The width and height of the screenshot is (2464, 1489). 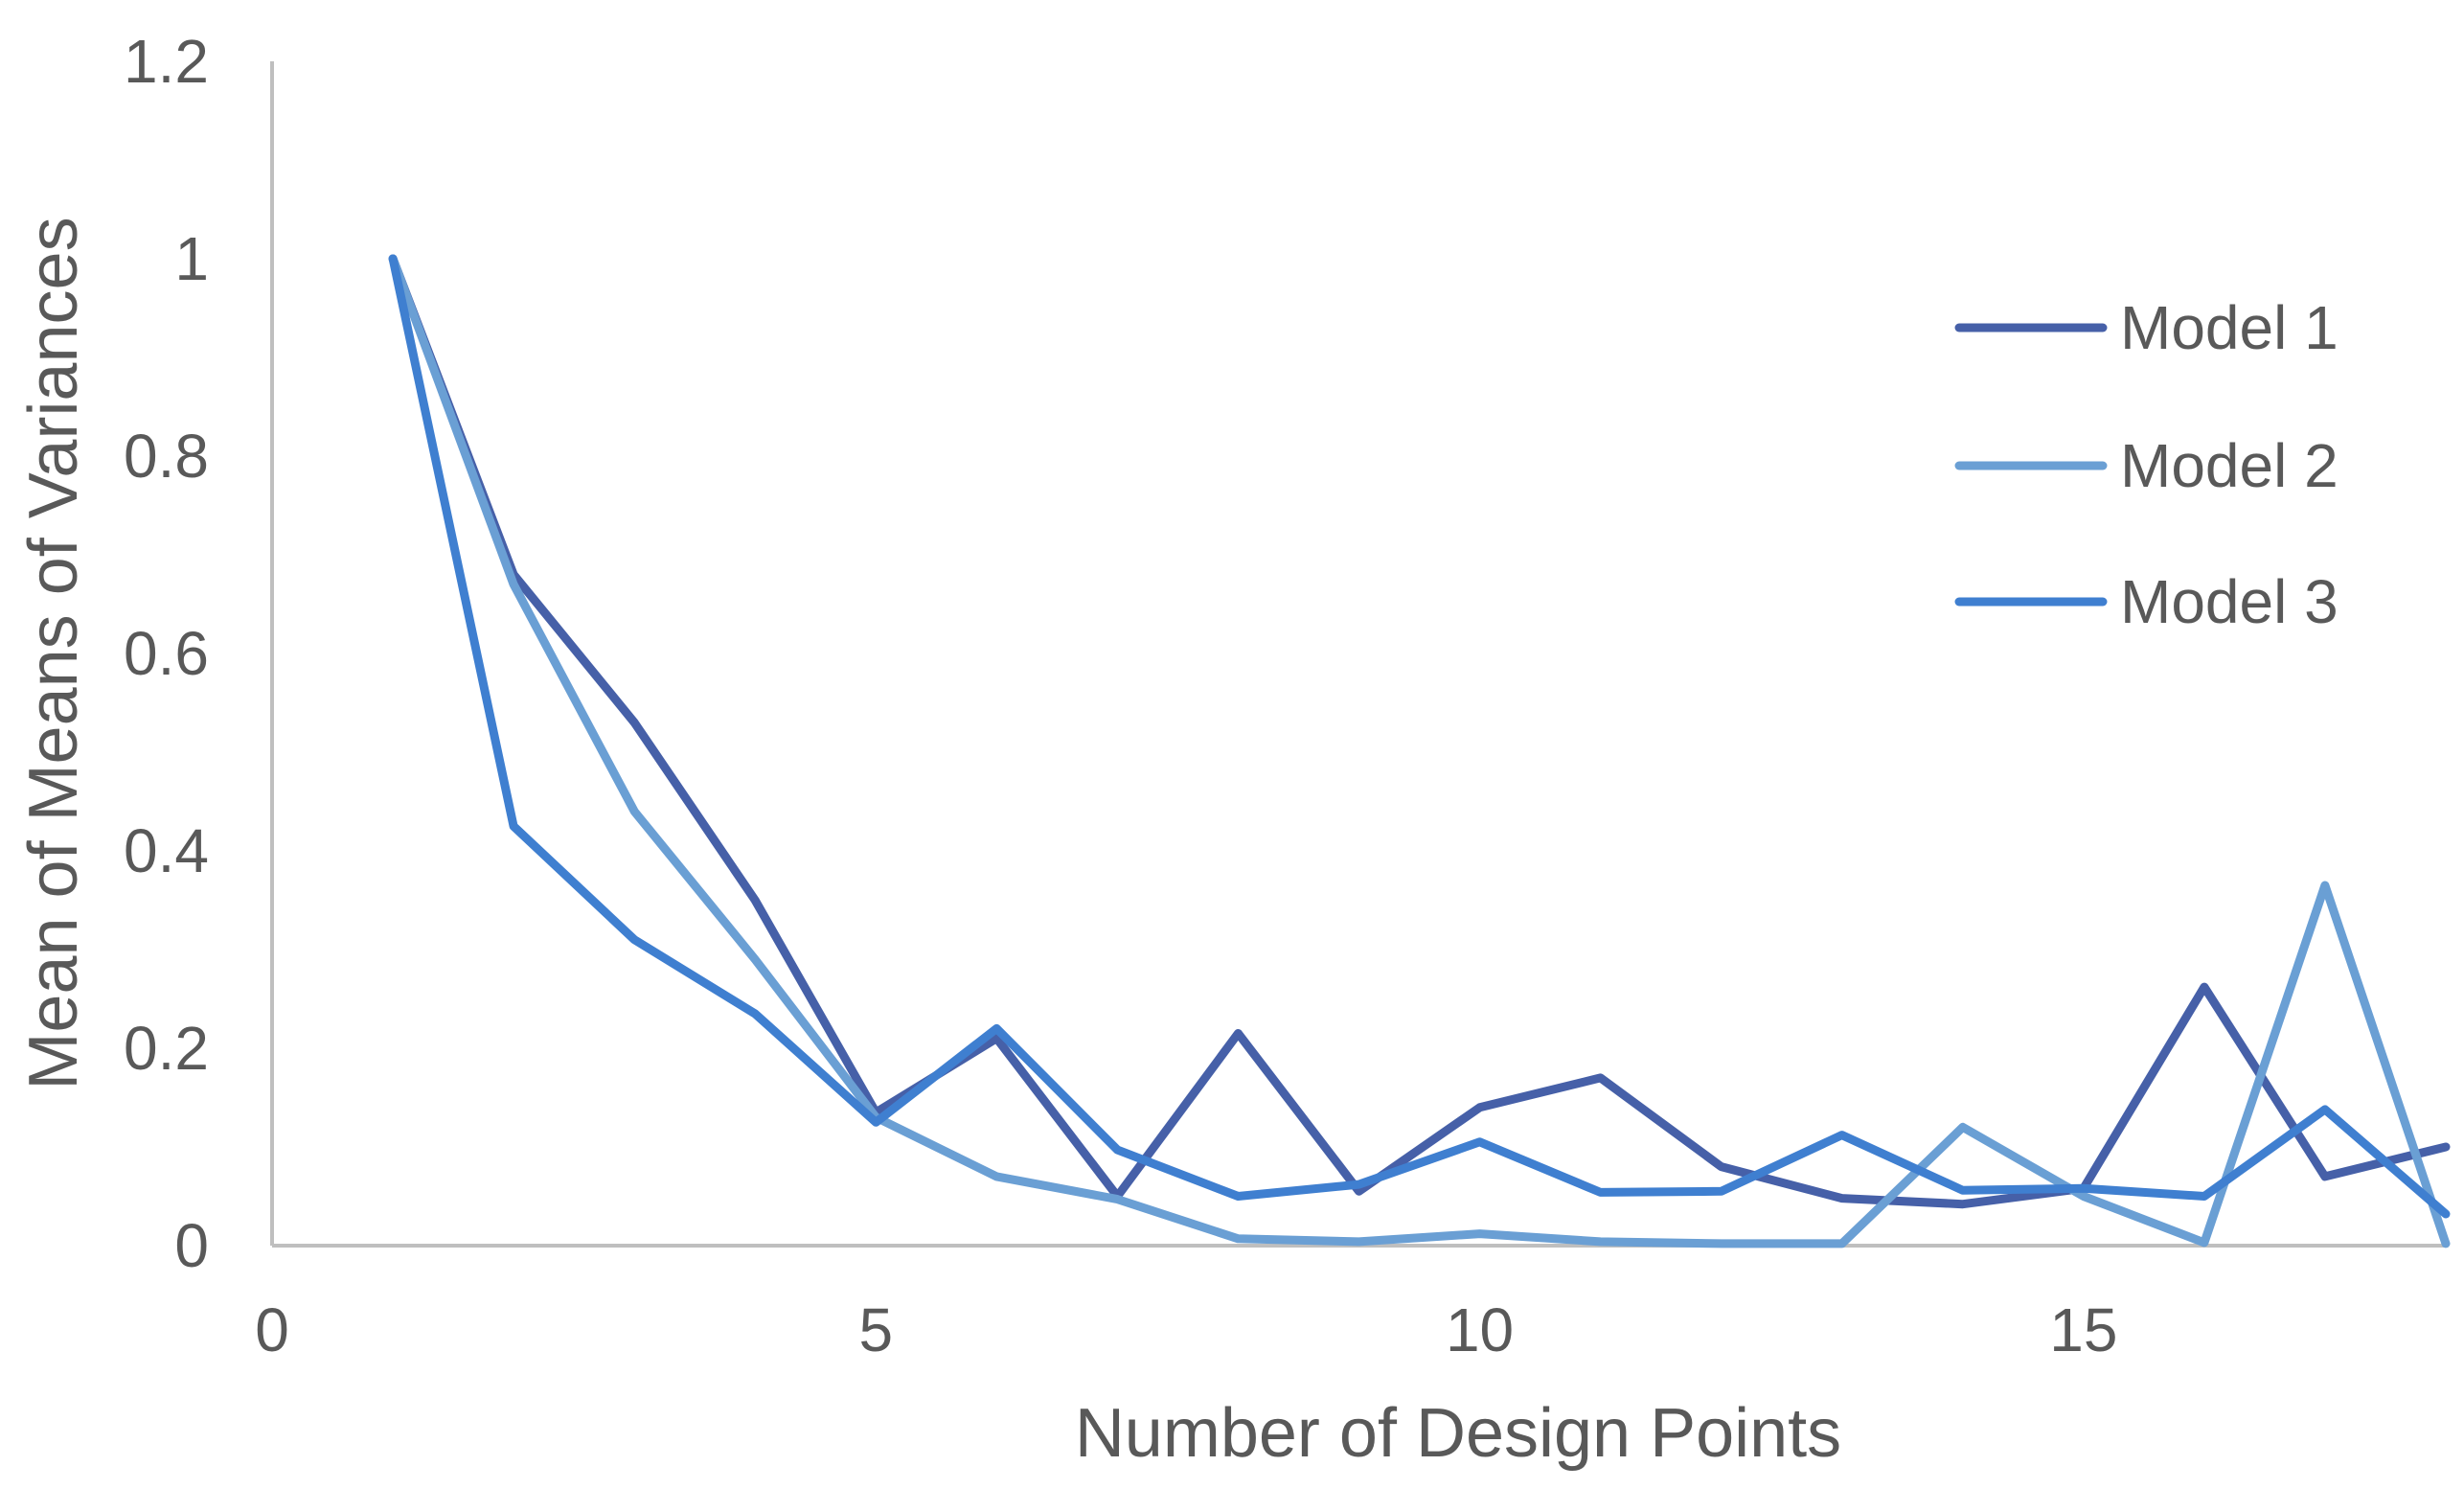 I want to click on x-tick-labels: 0 5 10 15, so click(x=1186, y=1330).